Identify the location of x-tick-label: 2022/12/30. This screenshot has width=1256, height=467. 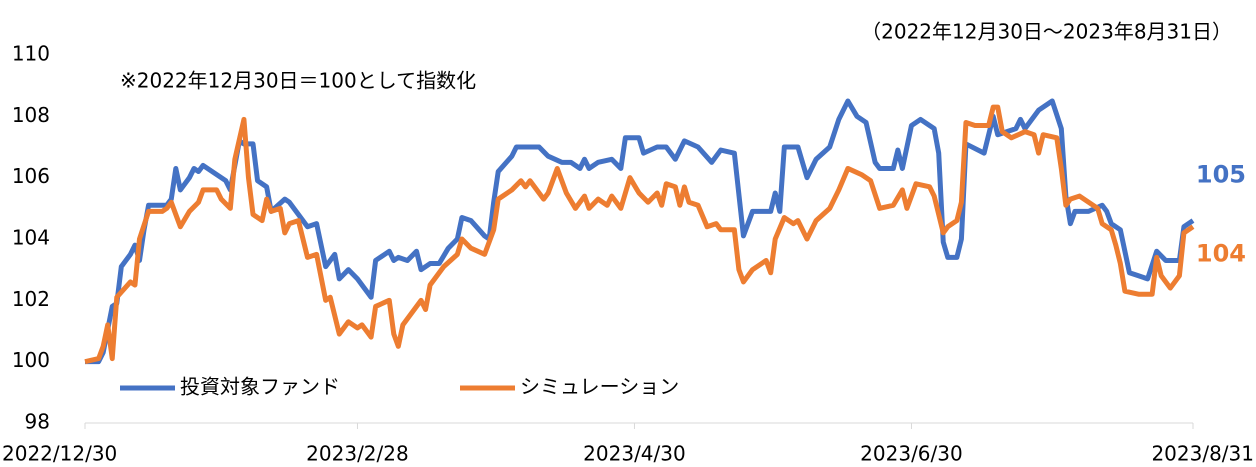
(59, 454).